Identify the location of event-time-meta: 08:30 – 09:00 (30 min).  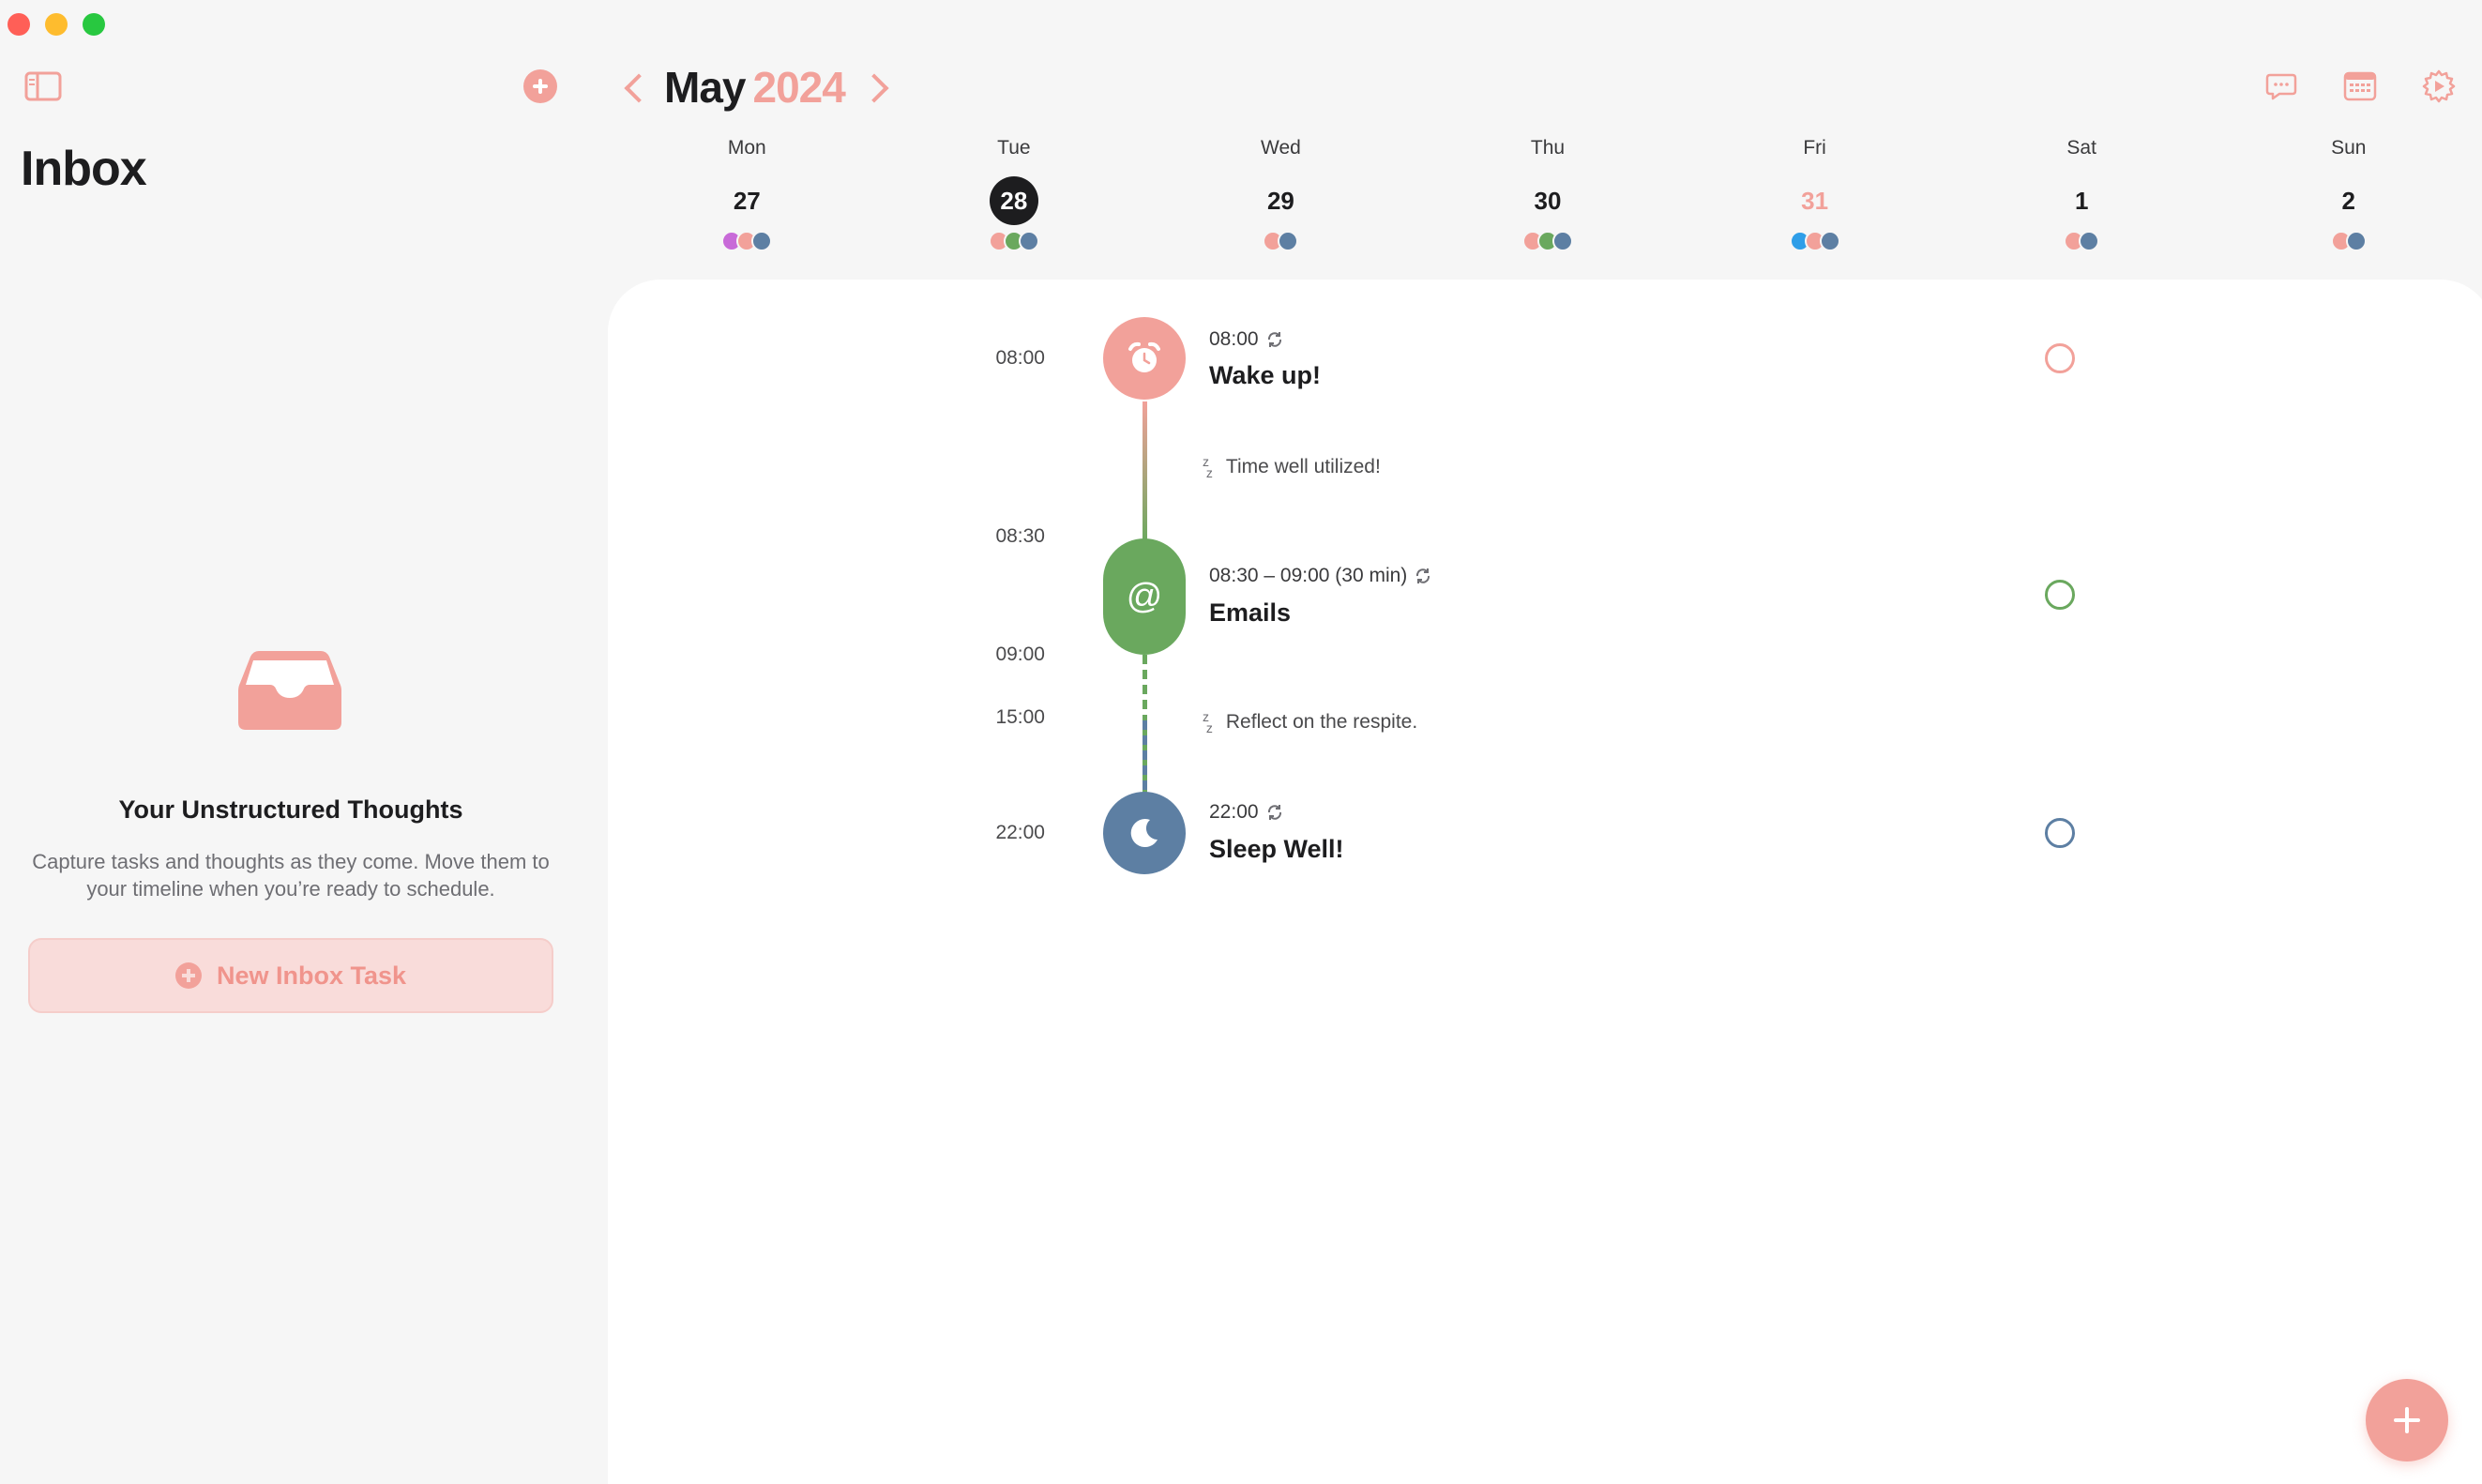
(1320, 576).